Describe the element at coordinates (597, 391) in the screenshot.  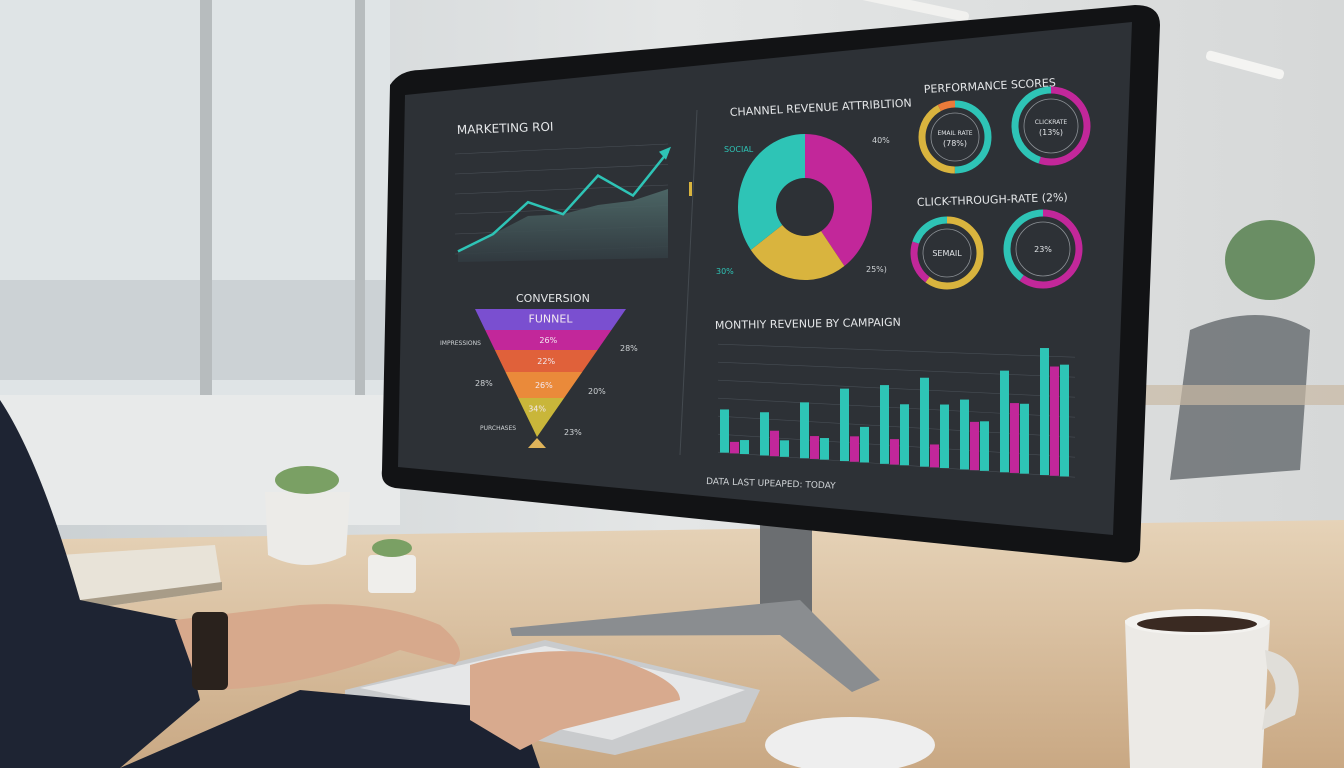
I see `funnel-side-label: 20%` at that location.